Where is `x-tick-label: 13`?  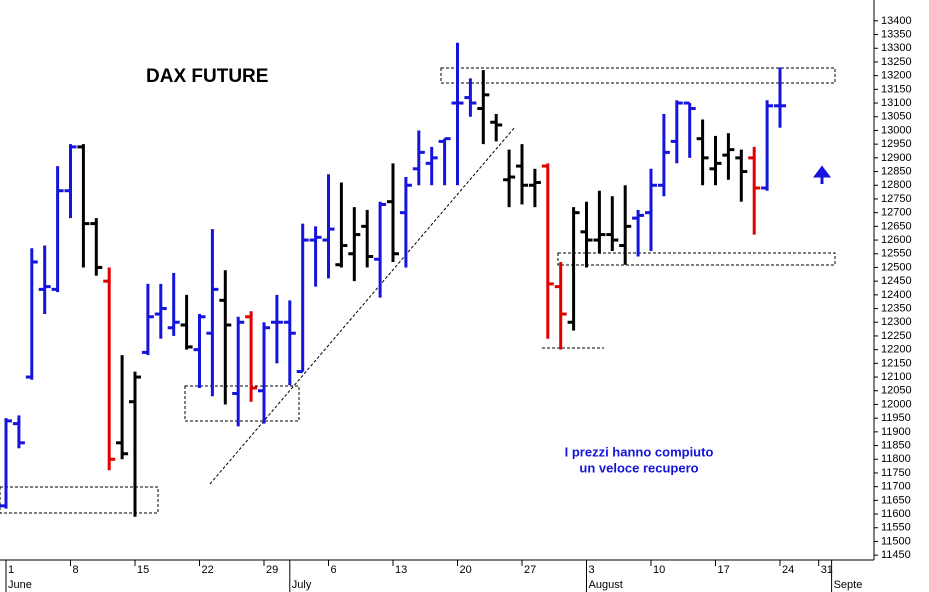
x-tick-label: 13 is located at coordinates (401, 570).